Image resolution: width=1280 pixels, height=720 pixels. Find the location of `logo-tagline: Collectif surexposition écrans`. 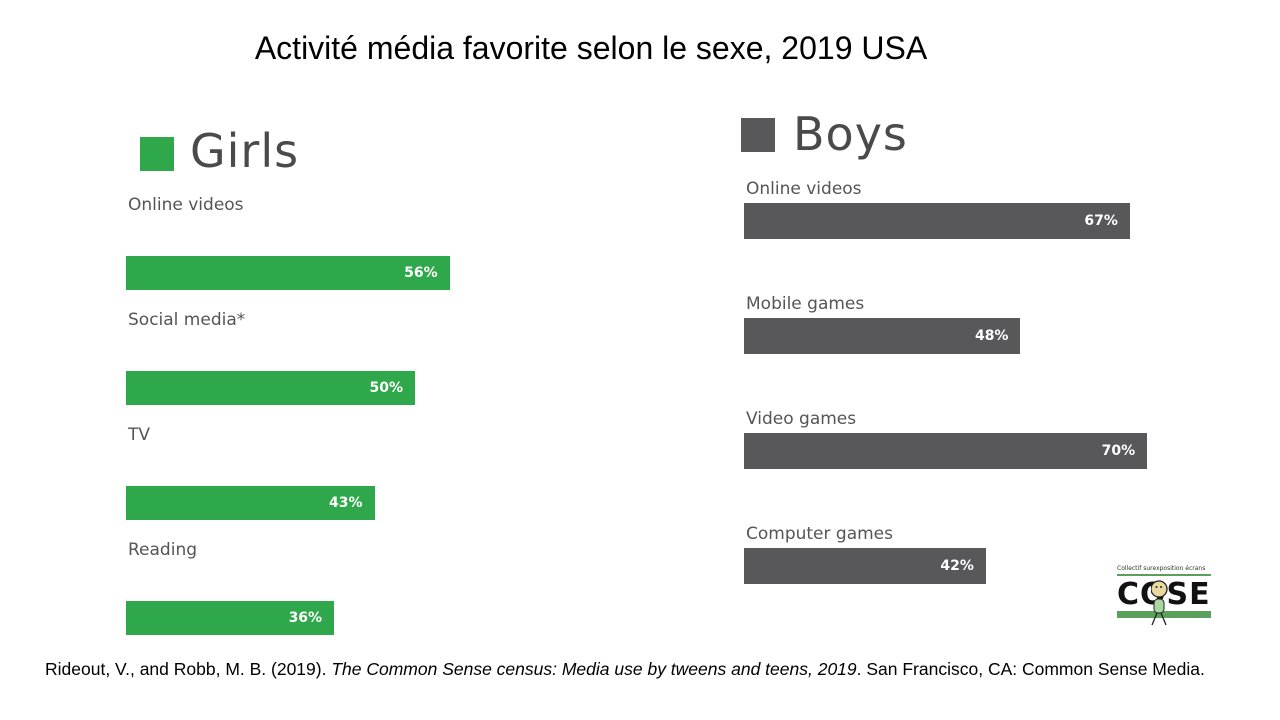

logo-tagline: Collectif surexposition écrans is located at coordinates (1161, 568).